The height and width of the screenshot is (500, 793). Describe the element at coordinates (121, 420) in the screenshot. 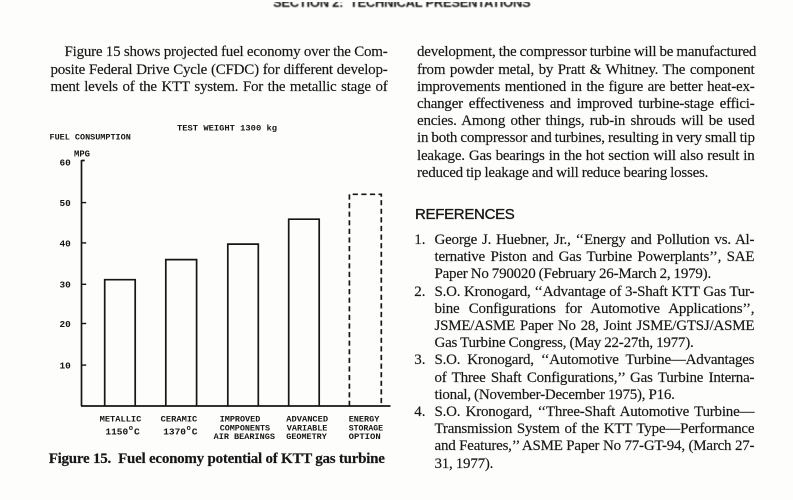

I see `svg-text: METALLIC` at that location.